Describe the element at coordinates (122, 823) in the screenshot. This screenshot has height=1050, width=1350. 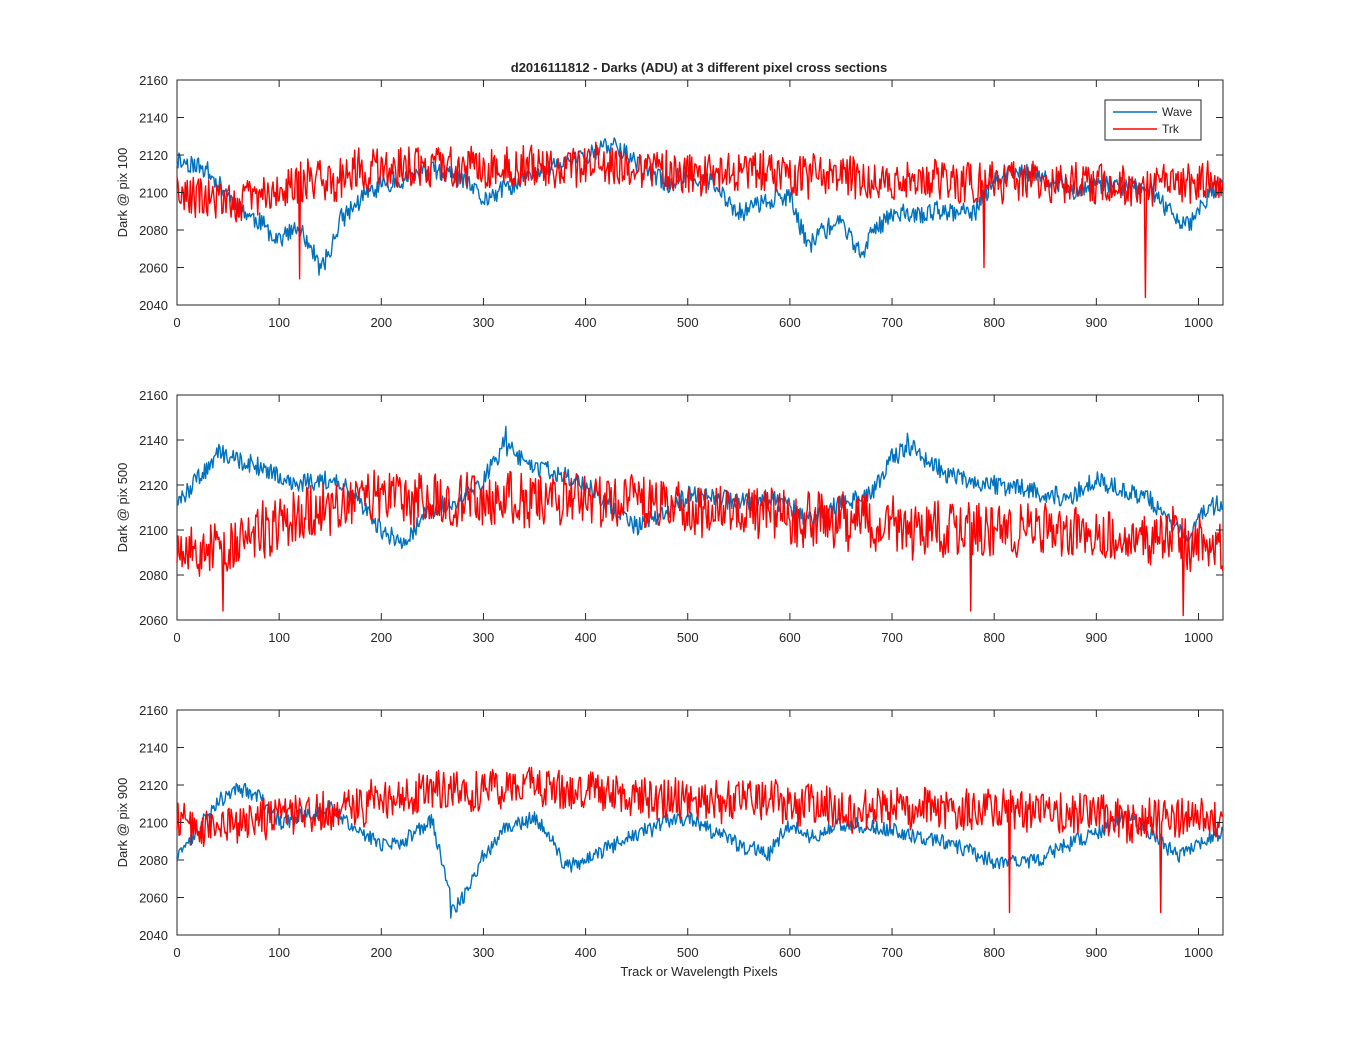
I see `ylabel-bottom: Dark @ pix 900` at that location.